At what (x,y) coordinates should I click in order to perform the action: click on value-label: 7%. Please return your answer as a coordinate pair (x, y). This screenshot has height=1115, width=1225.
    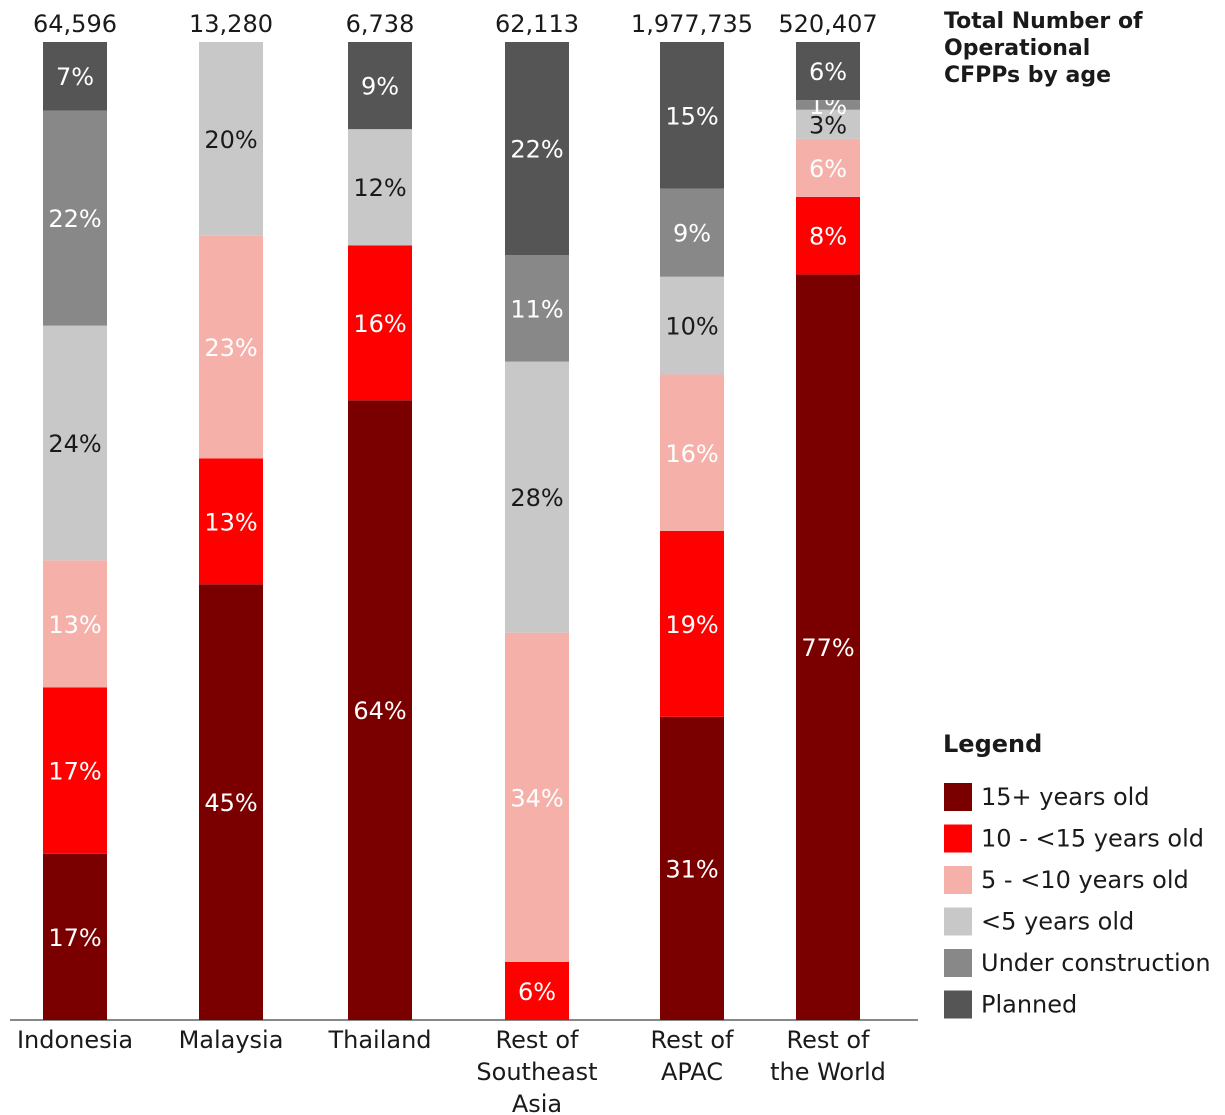
    Looking at the image, I should click on (75, 77).